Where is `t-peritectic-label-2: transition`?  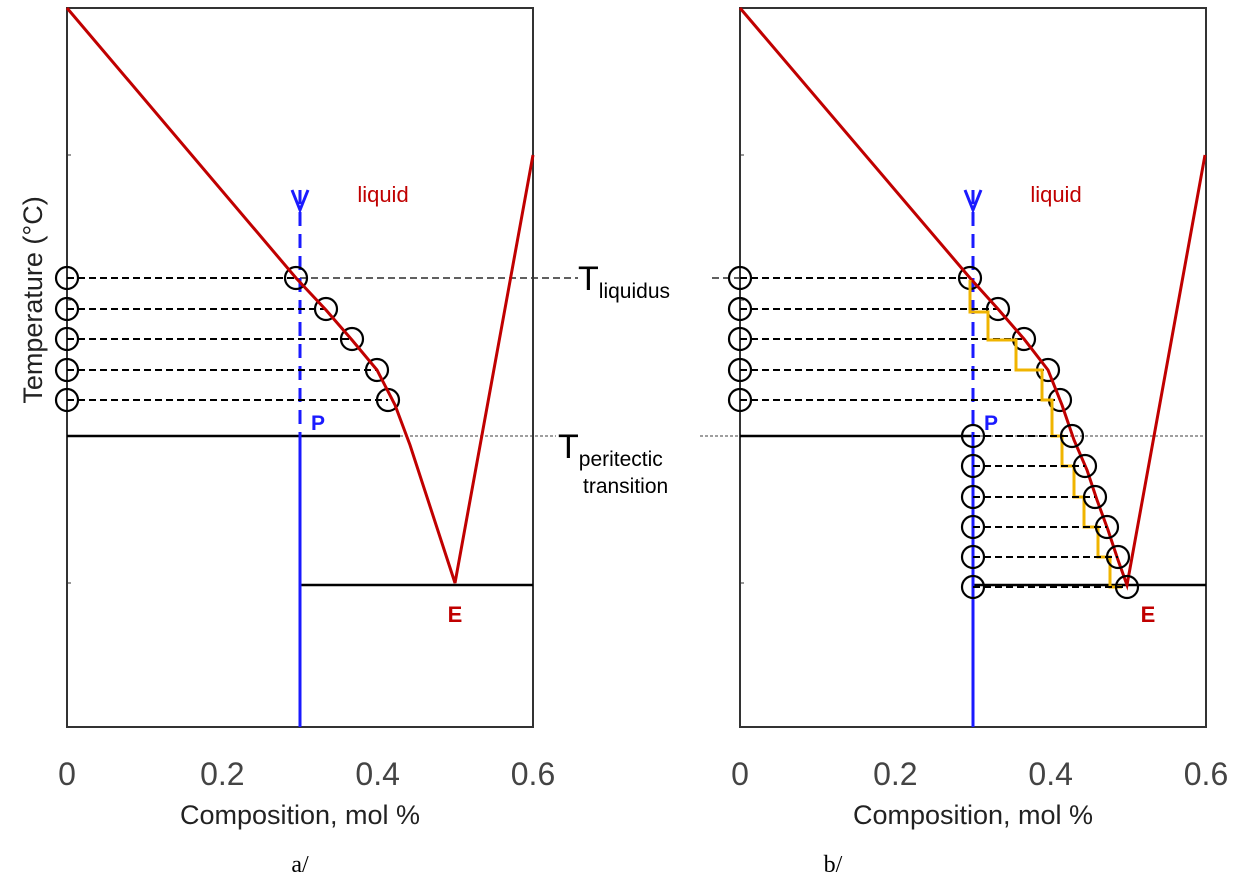
t-peritectic-label-2: transition is located at coordinates (625, 486).